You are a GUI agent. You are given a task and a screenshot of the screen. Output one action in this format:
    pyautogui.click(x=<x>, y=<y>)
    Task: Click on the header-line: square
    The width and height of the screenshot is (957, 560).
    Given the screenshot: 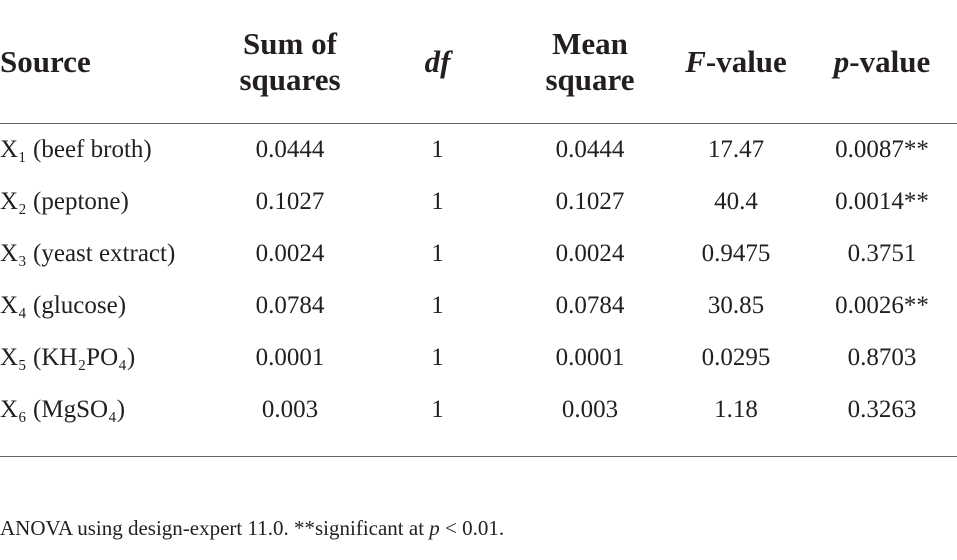 What is the action you would take?
    pyautogui.click(x=590, y=79)
    